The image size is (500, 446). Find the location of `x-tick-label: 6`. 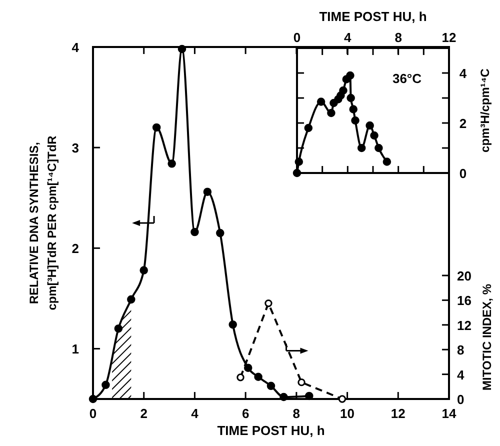

x-tick-label: 6 is located at coordinates (246, 413).